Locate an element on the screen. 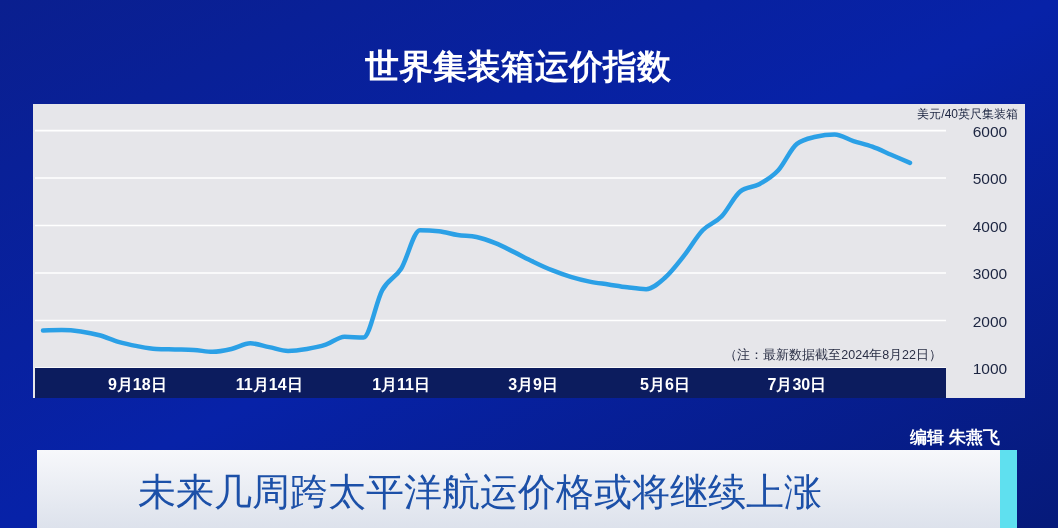 The height and width of the screenshot is (528, 1058). y-tick-label: 4000 is located at coordinates (990, 226).